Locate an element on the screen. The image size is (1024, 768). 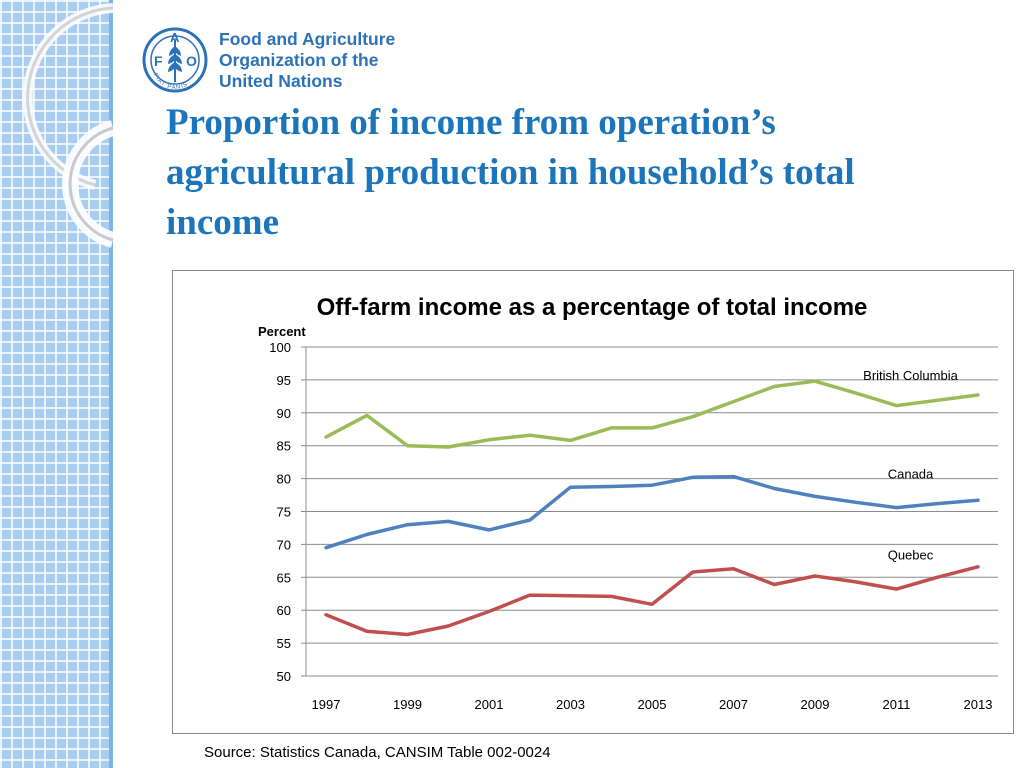
x-axis-ticks: 1997 1999 2001 2003 2005 2007 2009 2011 2013 is located at coordinates (652, 704).